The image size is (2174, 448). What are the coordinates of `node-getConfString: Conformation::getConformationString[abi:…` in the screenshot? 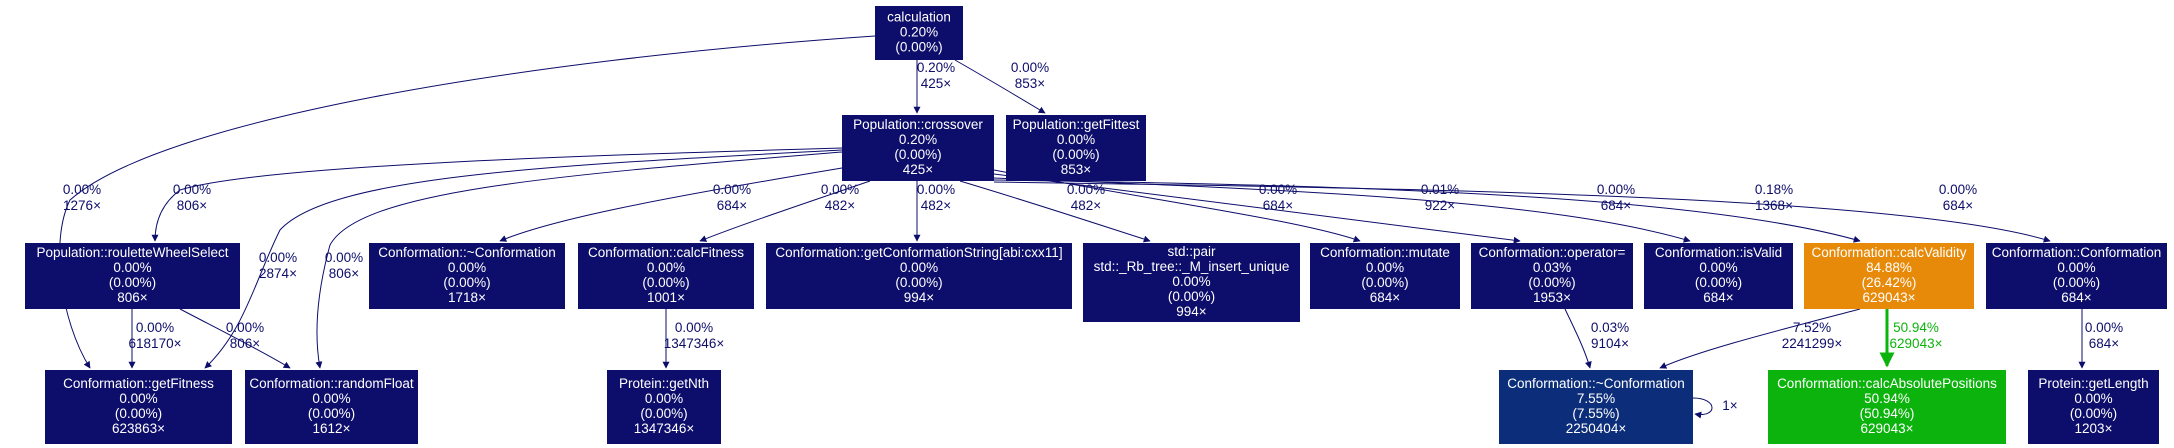 It's located at (919, 276).